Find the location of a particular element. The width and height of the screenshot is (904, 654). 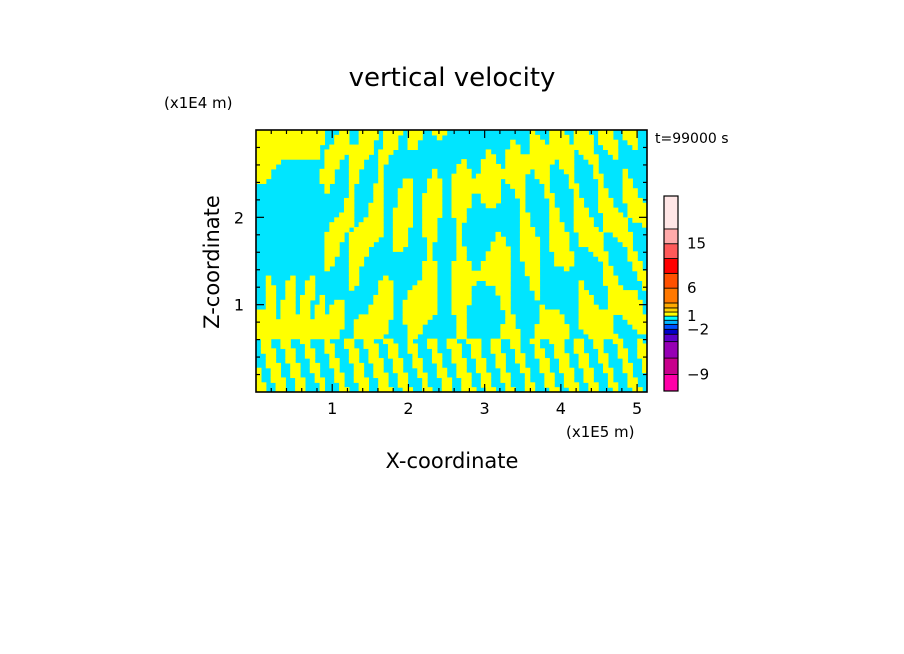

chart-title: vertical velocity is located at coordinates (452, 78).